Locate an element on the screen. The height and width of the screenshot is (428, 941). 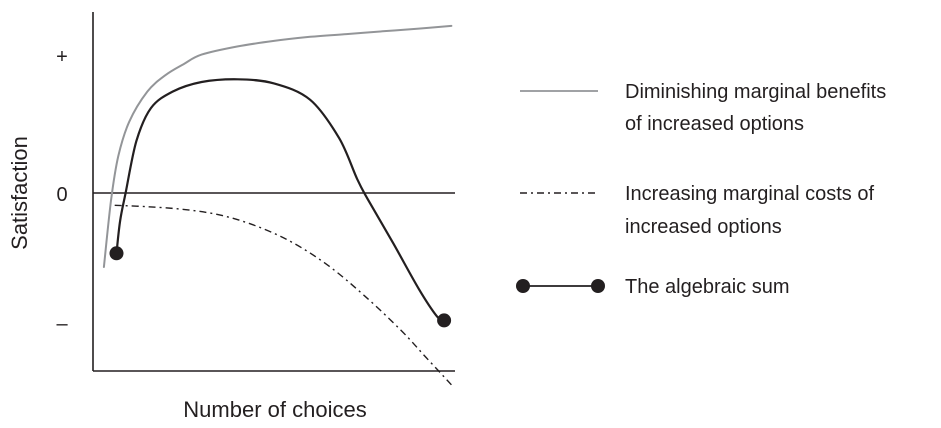
legend-swatch-sum-start-marker is located at coordinates (523, 286).